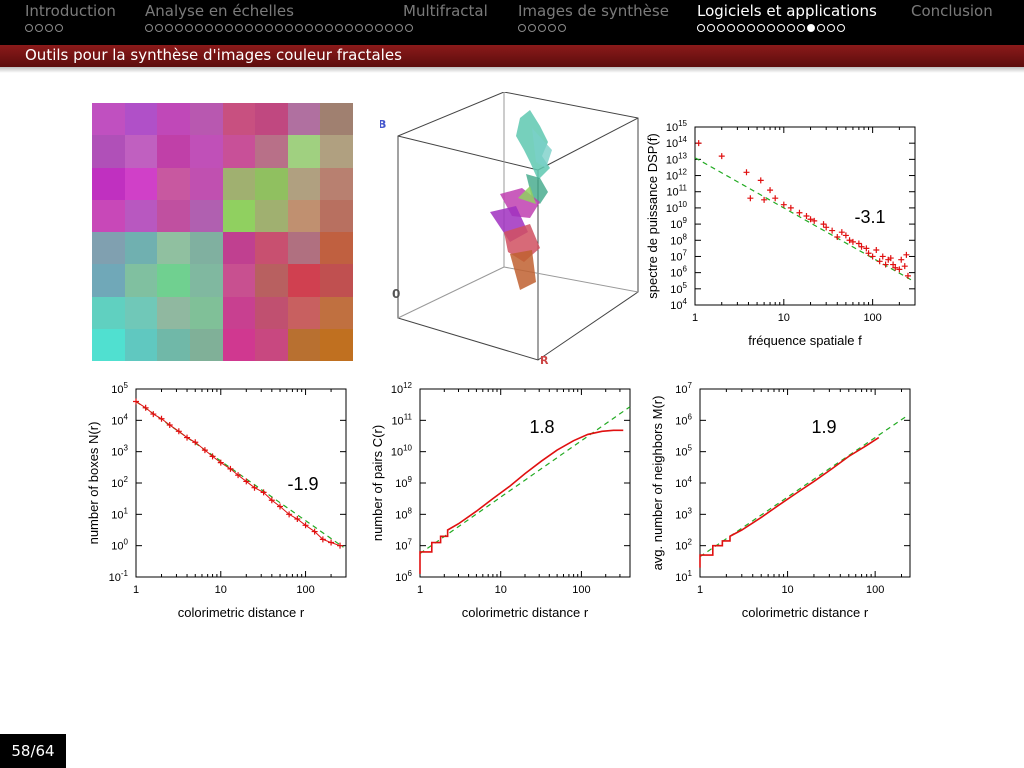  Describe the element at coordinates (119, 576) in the screenshot. I see `y-tick-label: 10⁻¹` at that location.